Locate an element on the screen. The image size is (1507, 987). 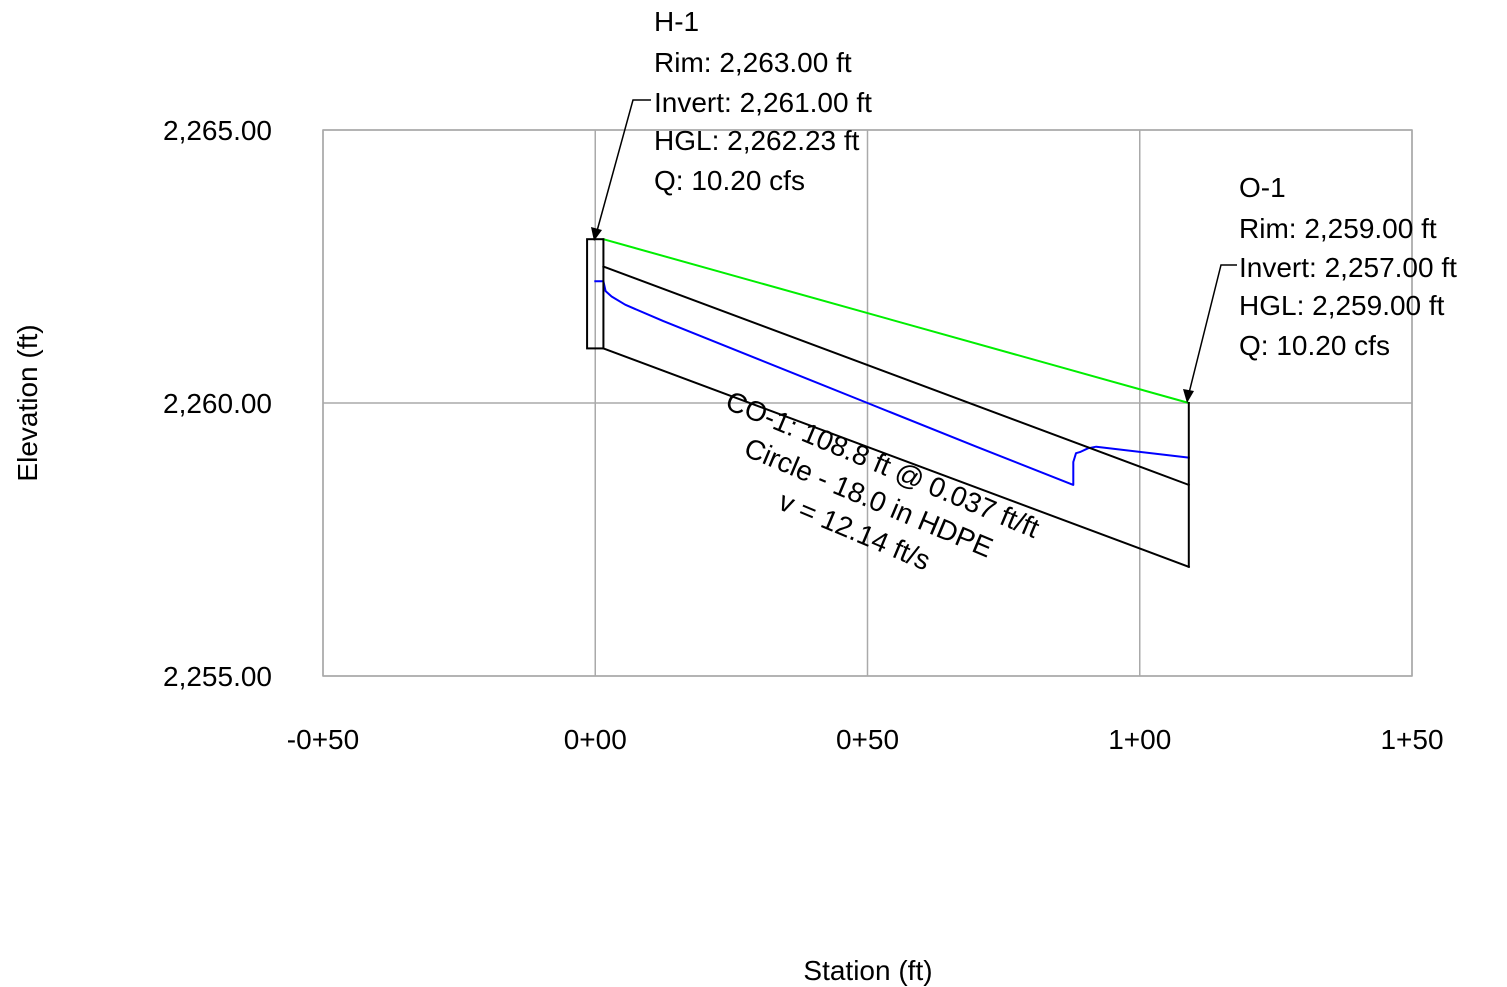
y-tick-labels: 2,255.00 2,260.00 2,265.00 is located at coordinates (217, 403).